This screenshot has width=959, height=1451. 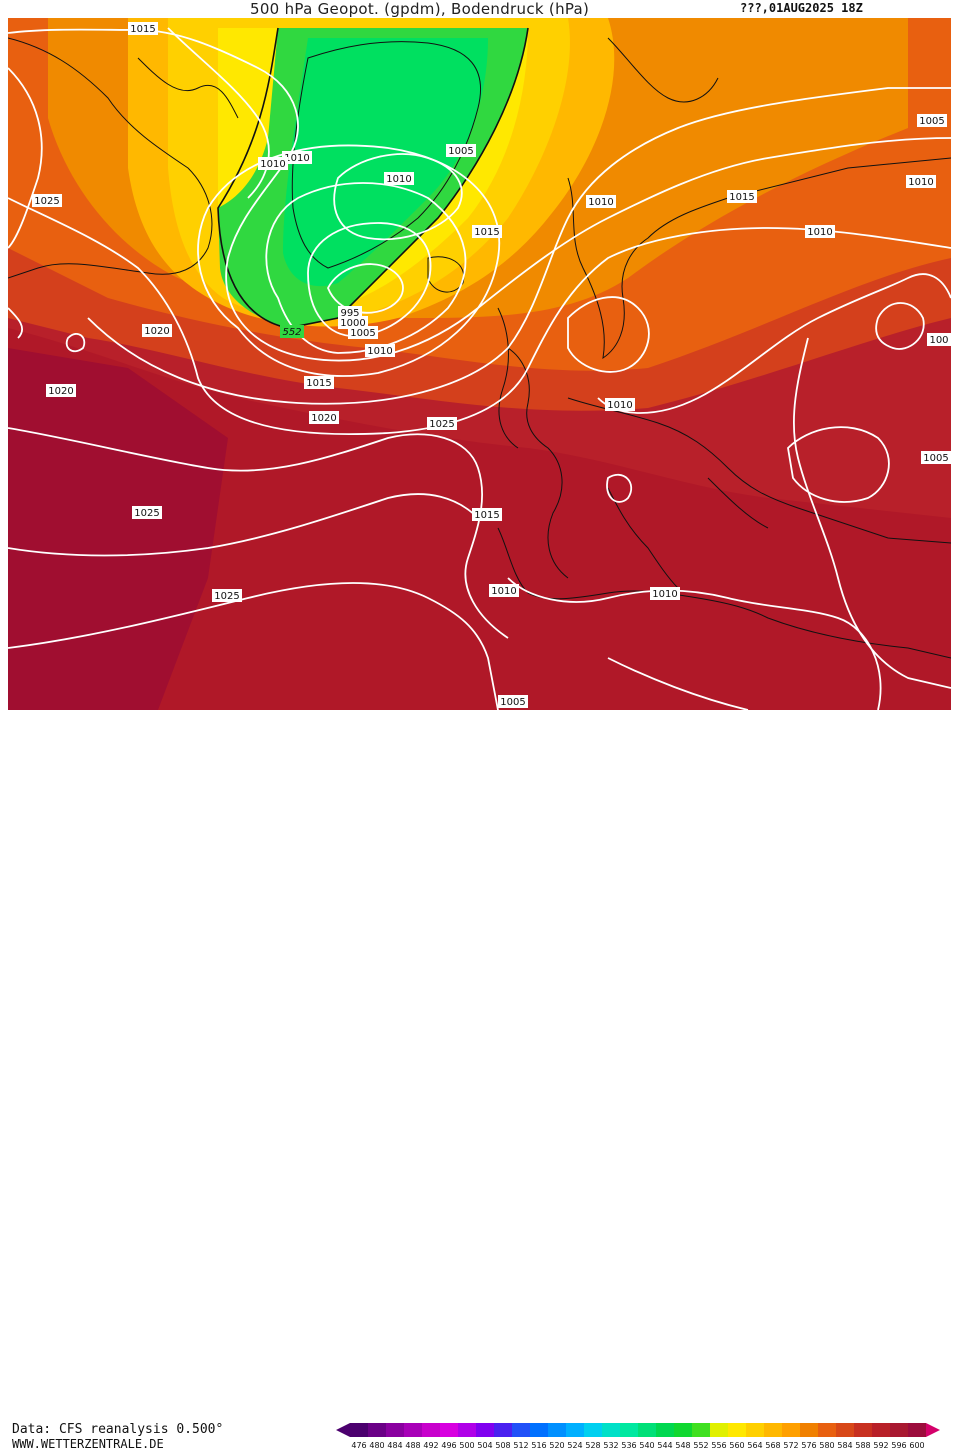 I want to click on scale-tick-label: 580, so click(x=826, y=1445).